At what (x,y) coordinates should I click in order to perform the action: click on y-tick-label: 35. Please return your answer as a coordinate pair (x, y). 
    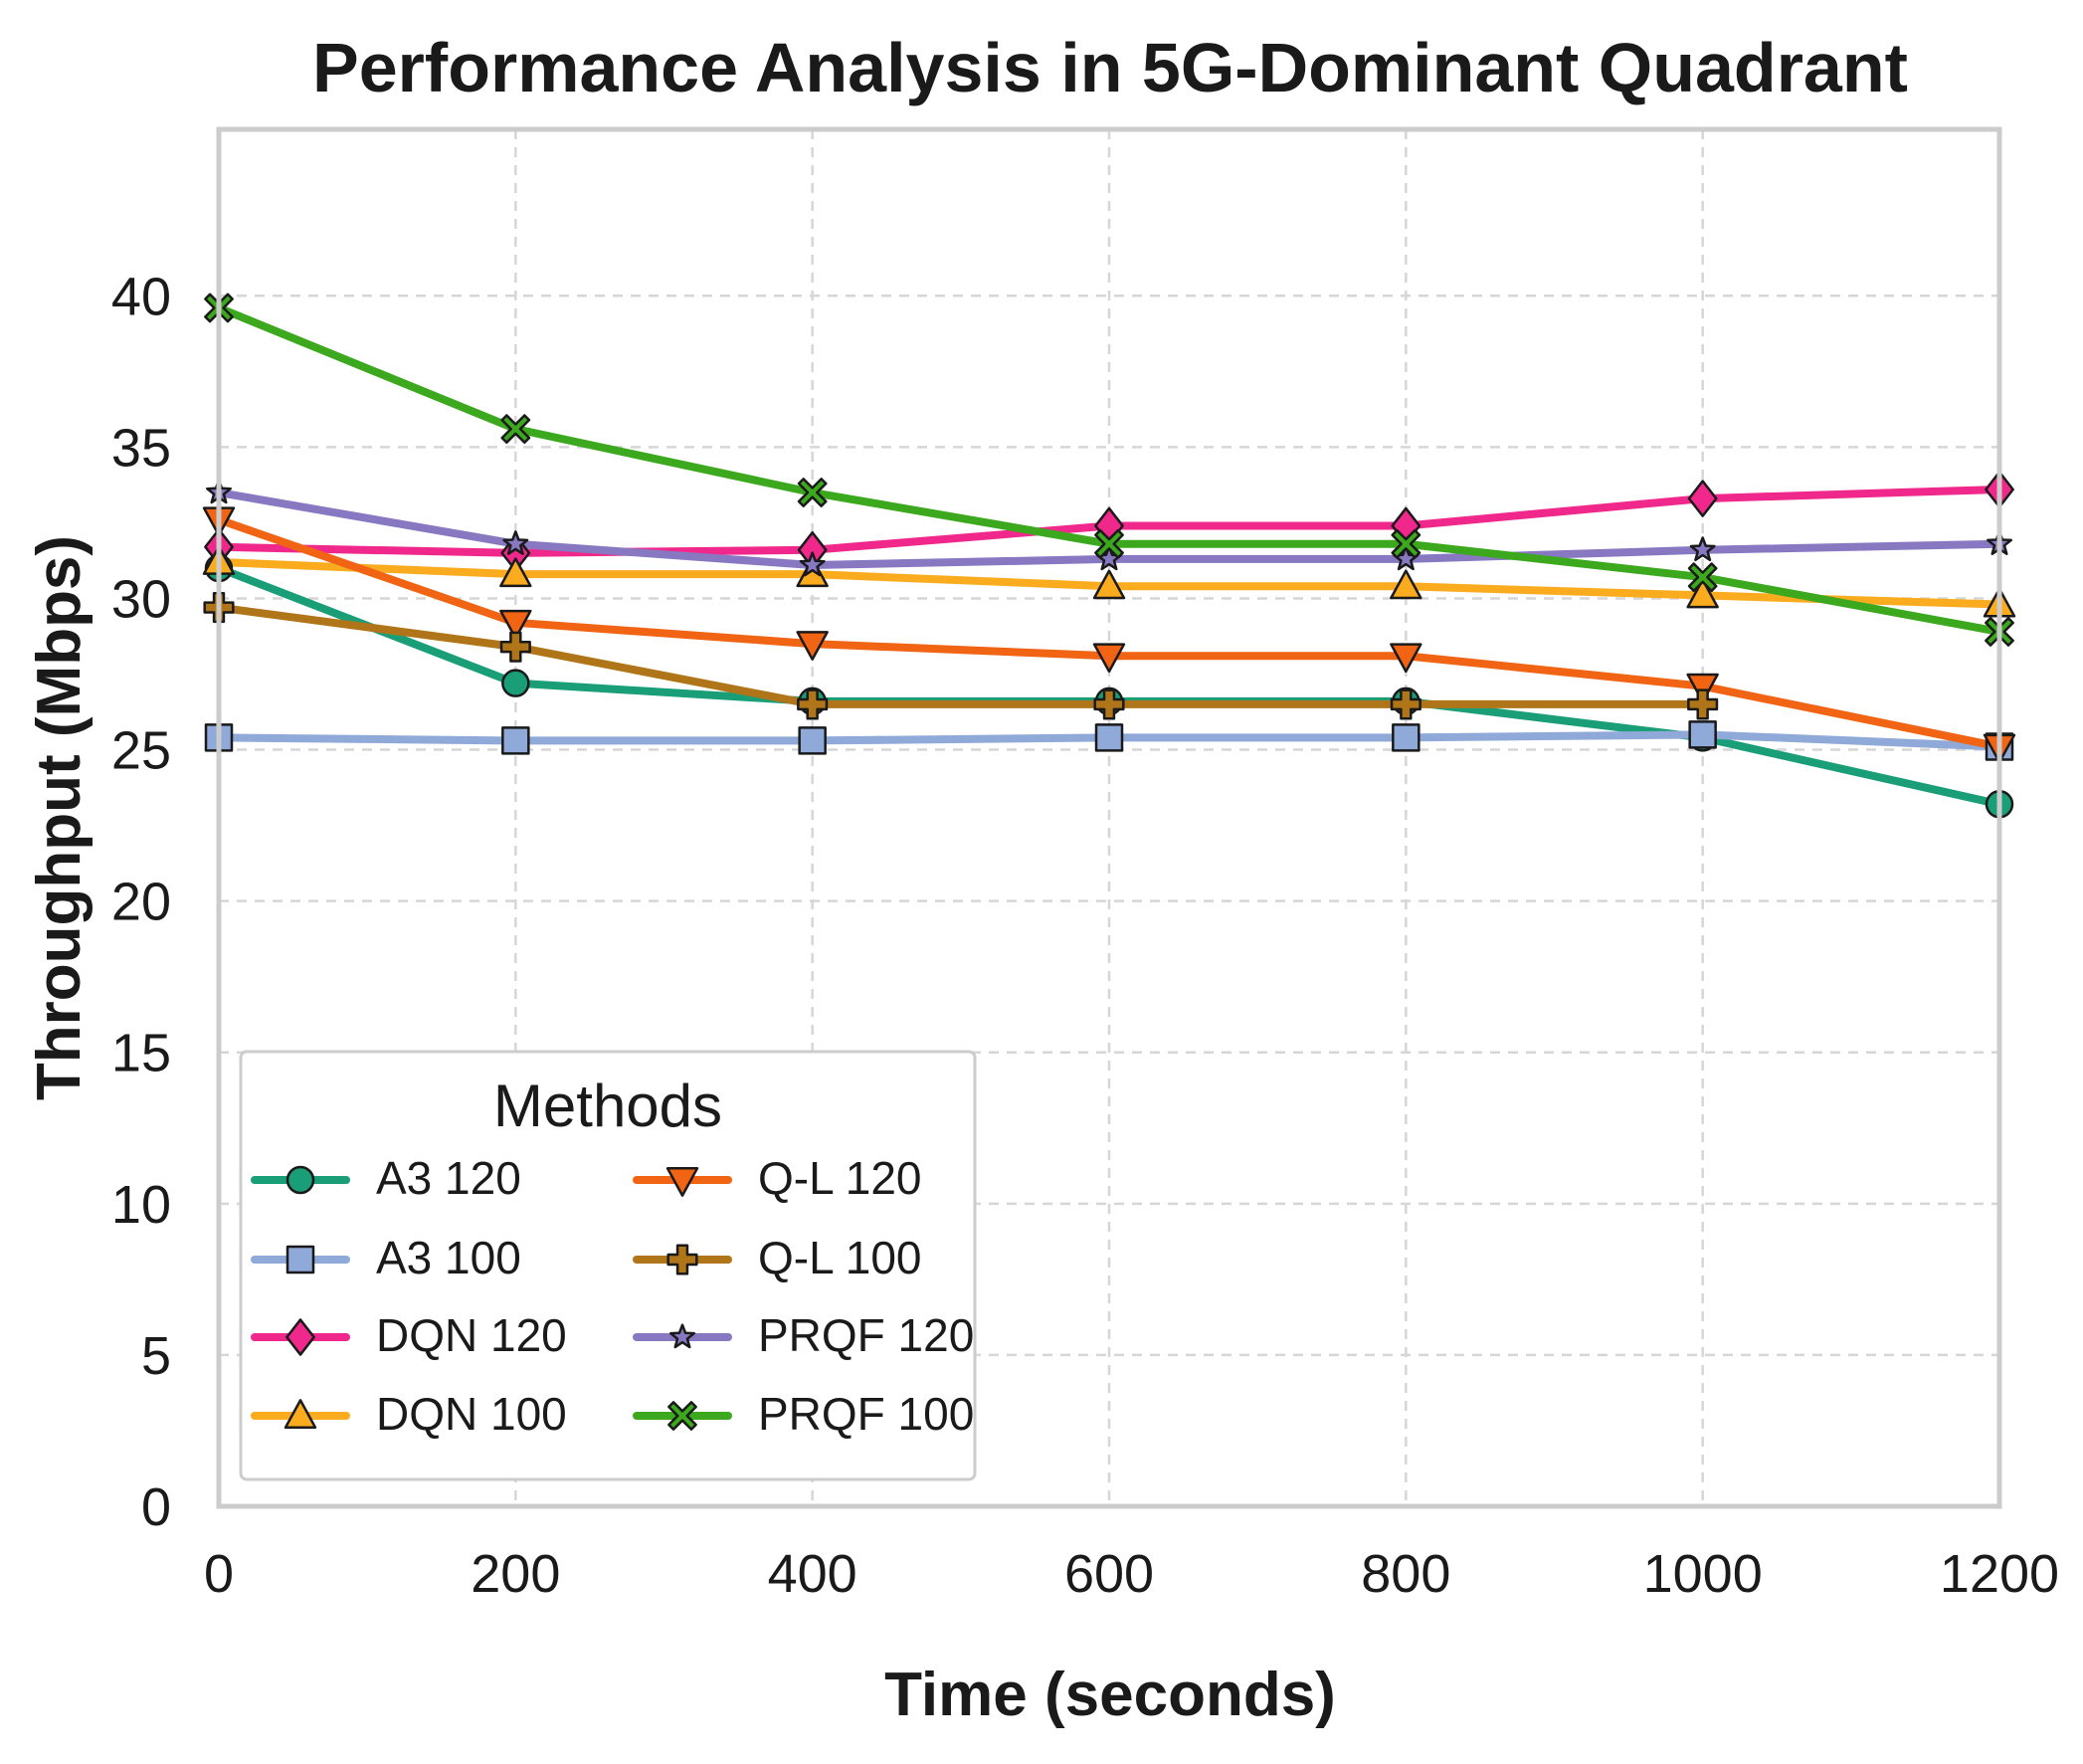
    Looking at the image, I should click on (141, 448).